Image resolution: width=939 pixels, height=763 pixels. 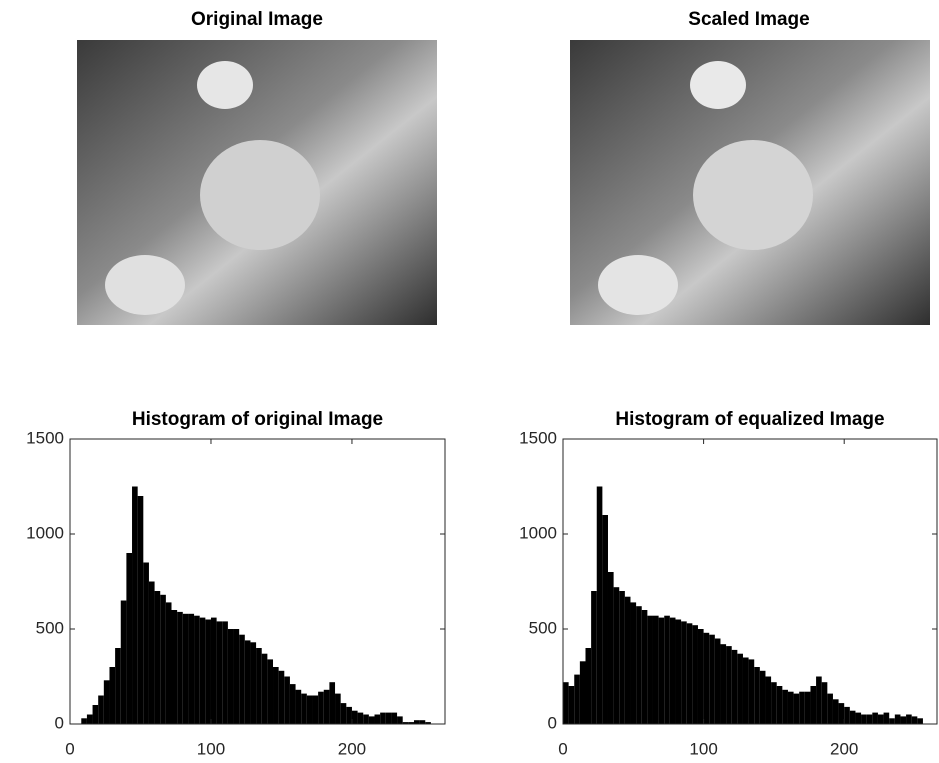 I want to click on y-tick-label: 500, so click(x=543, y=627).